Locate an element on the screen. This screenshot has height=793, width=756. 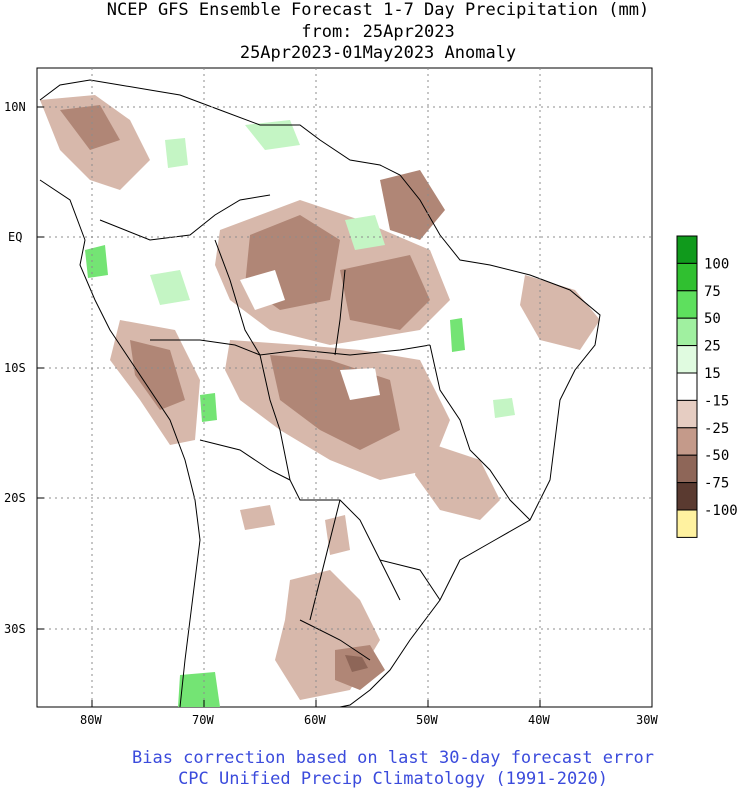
legend-label-5: -15 is located at coordinates (716, 401).